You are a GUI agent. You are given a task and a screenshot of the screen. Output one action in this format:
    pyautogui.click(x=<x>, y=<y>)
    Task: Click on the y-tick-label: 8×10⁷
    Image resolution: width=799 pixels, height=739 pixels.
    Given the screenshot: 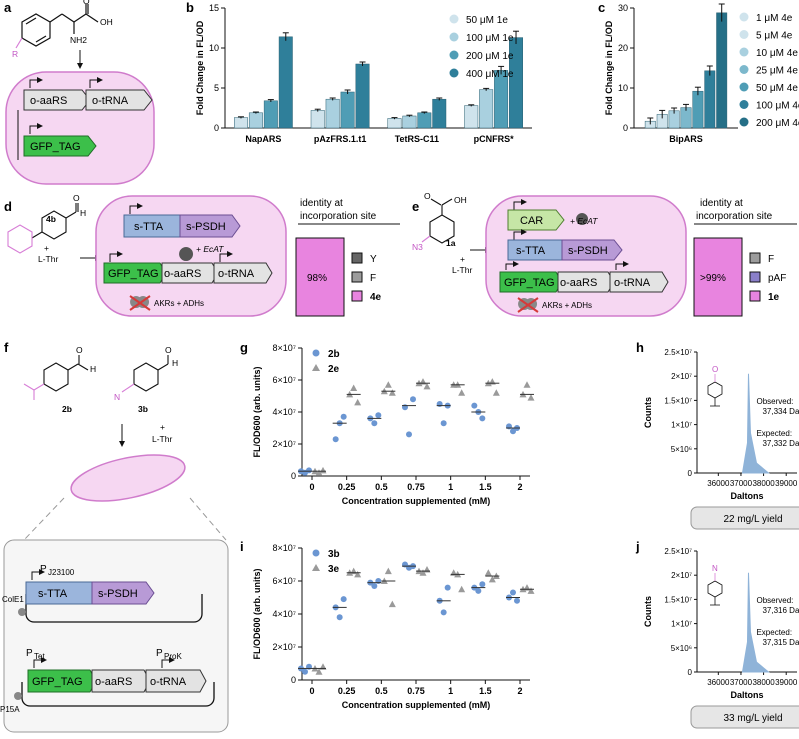 What is the action you would take?
    pyautogui.click(x=284, y=348)
    